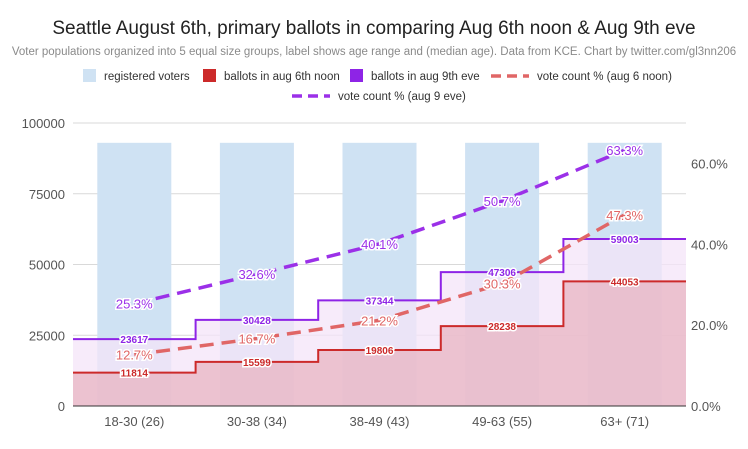 The height and width of the screenshot is (449, 748). What do you see at coordinates (604, 77) in the screenshot?
I see `legend-label-pct-aug6: vote count % (aug 6 noon)` at bounding box center [604, 77].